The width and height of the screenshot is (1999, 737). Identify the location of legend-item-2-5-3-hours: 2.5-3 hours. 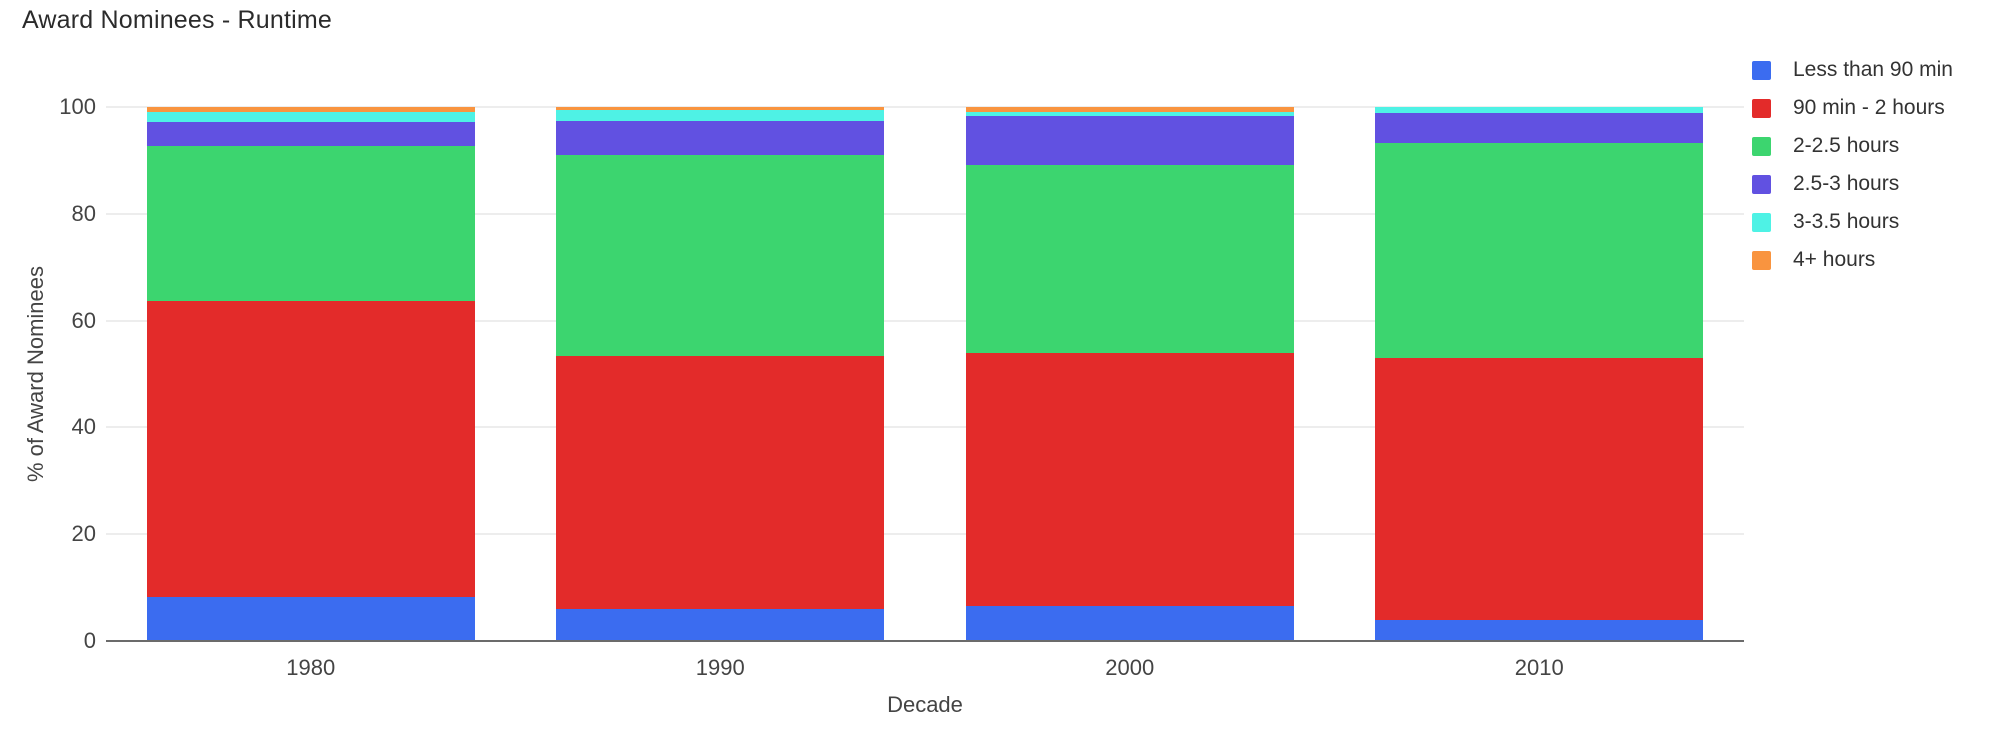
(1852, 184).